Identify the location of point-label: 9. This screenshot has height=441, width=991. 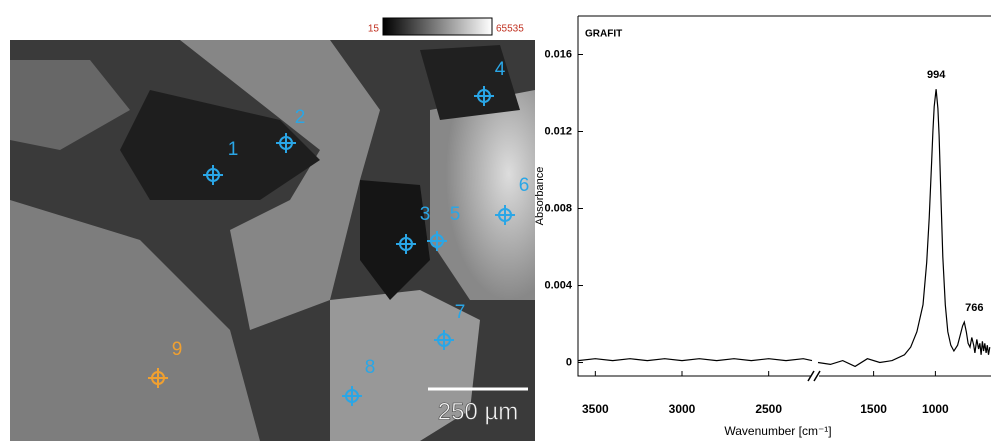
(177, 349).